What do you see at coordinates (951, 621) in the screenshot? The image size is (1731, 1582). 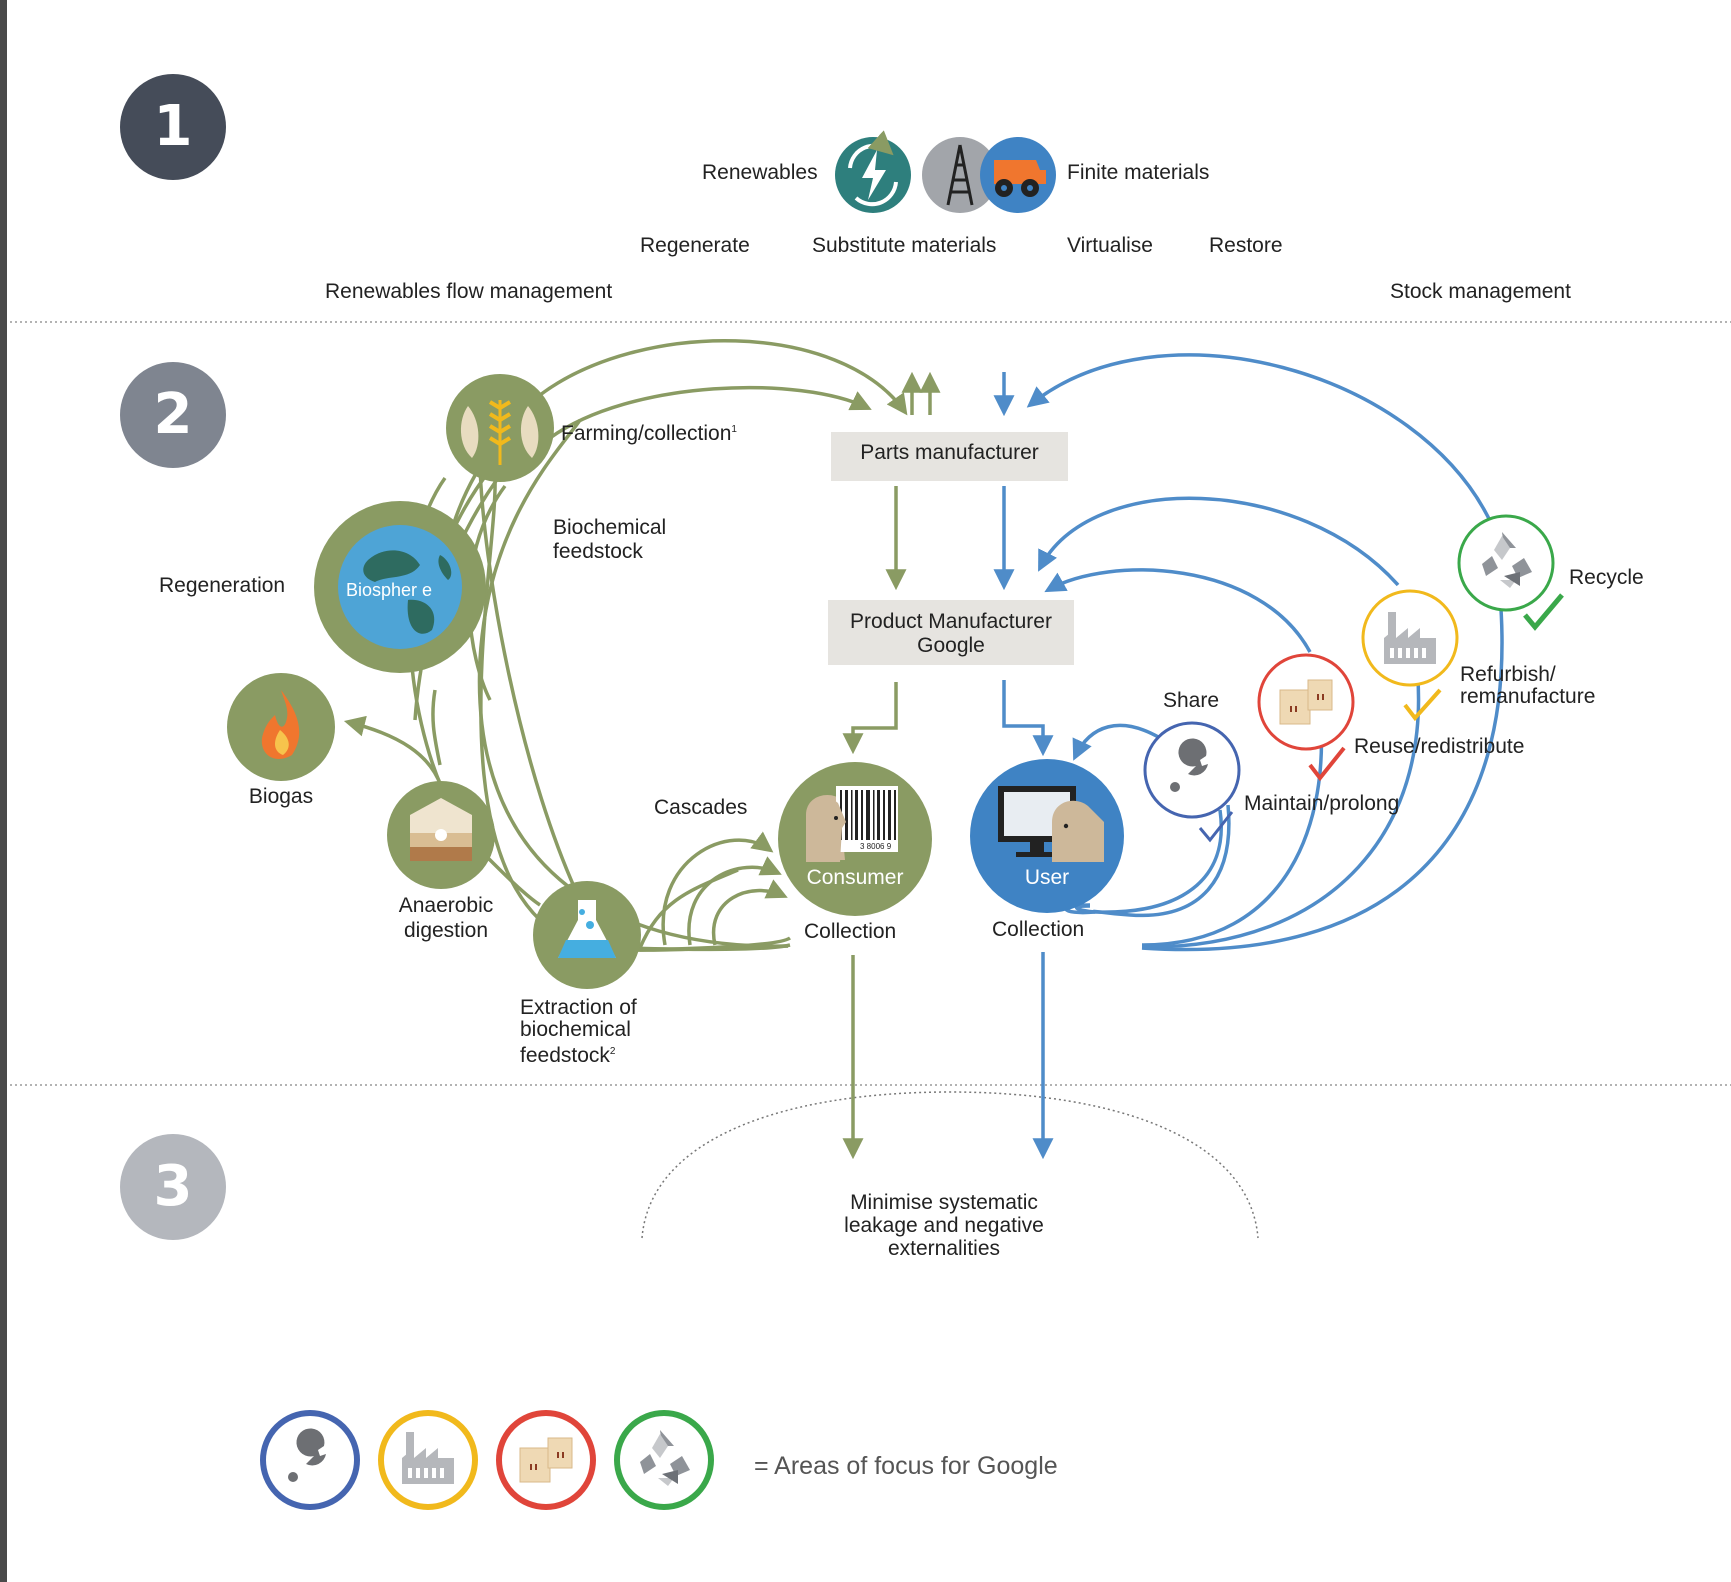 I see `product-manufacturer-line-1: Product Manufacturer` at bounding box center [951, 621].